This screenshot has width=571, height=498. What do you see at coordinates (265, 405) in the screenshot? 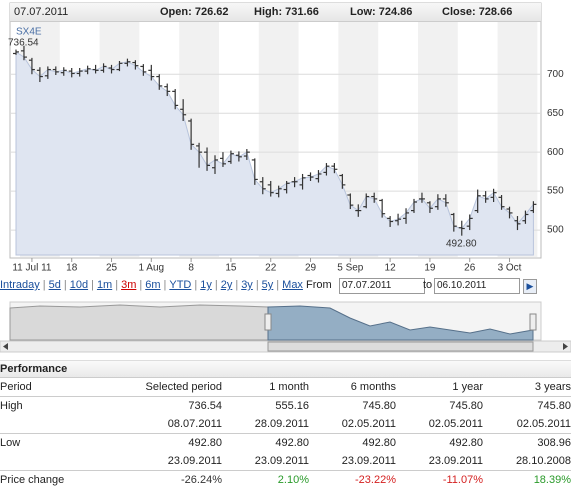
I see `table-cell: 555.16` at bounding box center [265, 405].